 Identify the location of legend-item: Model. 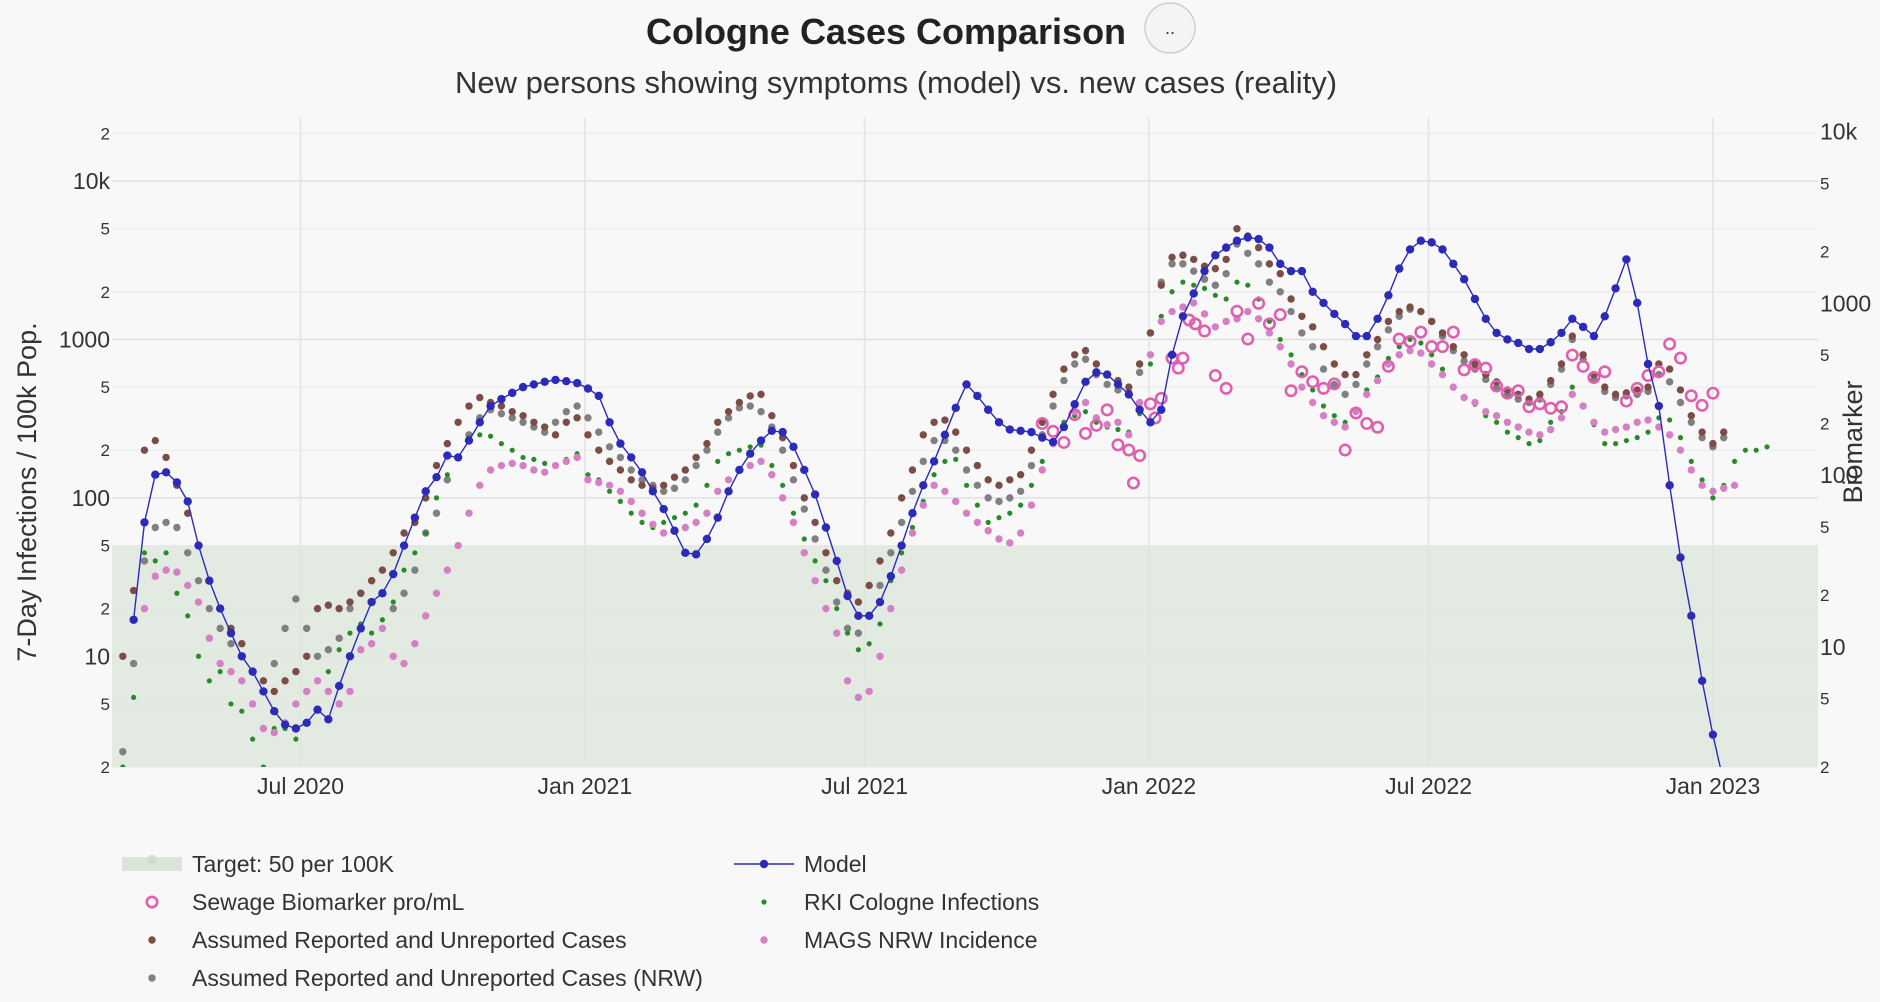
(800, 864).